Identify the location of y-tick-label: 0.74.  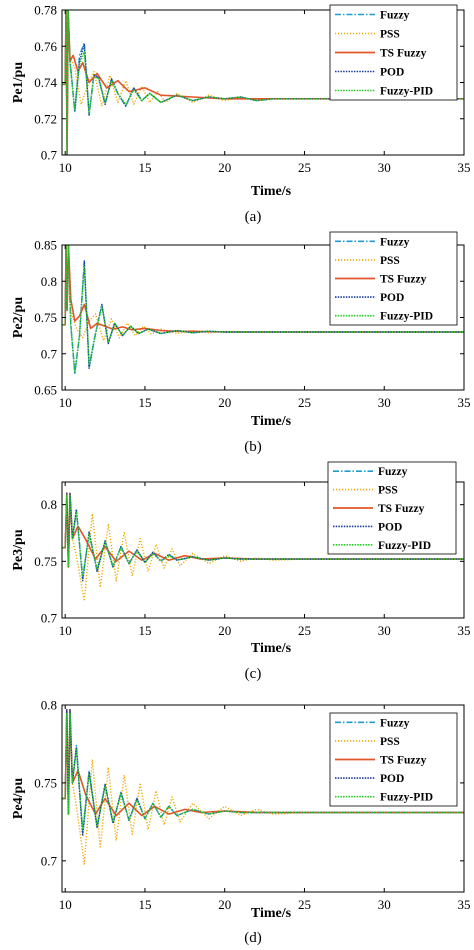
(45, 82).